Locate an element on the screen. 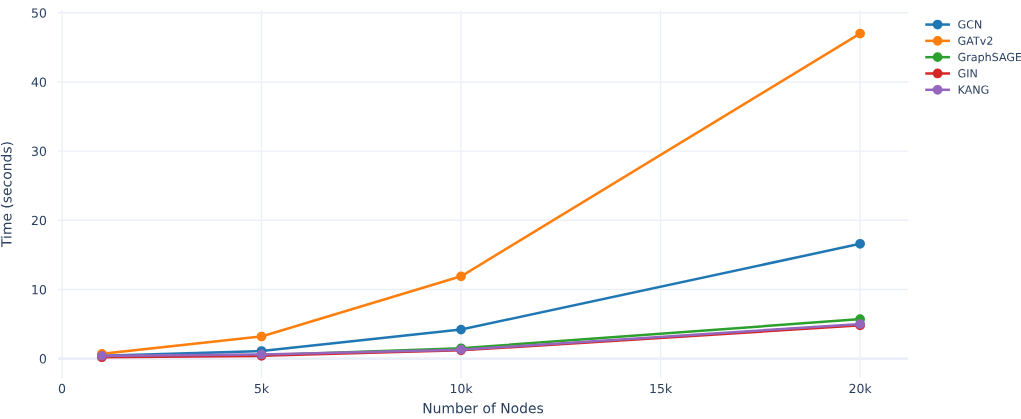  y-tick-label: 50 is located at coordinates (39, 13).